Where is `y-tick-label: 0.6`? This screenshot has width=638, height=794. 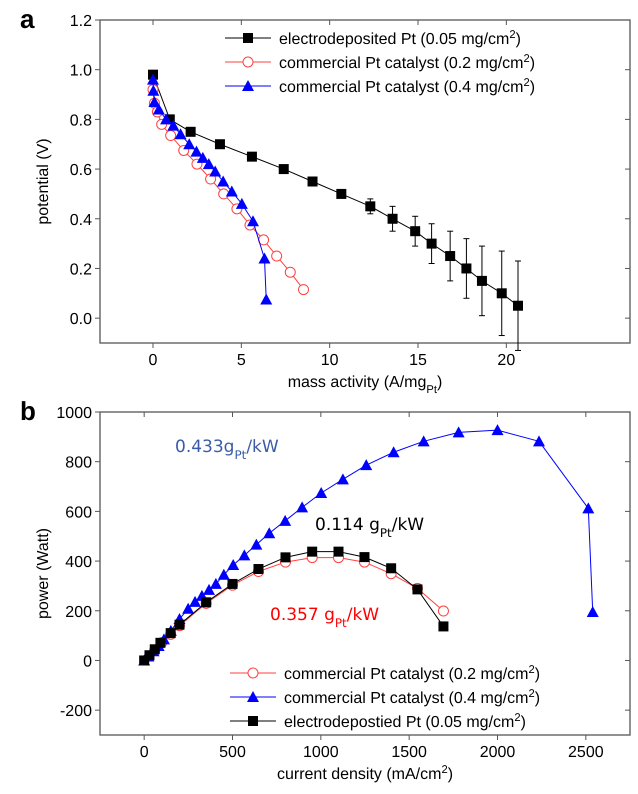
y-tick-label: 0.6 is located at coordinates (81, 171).